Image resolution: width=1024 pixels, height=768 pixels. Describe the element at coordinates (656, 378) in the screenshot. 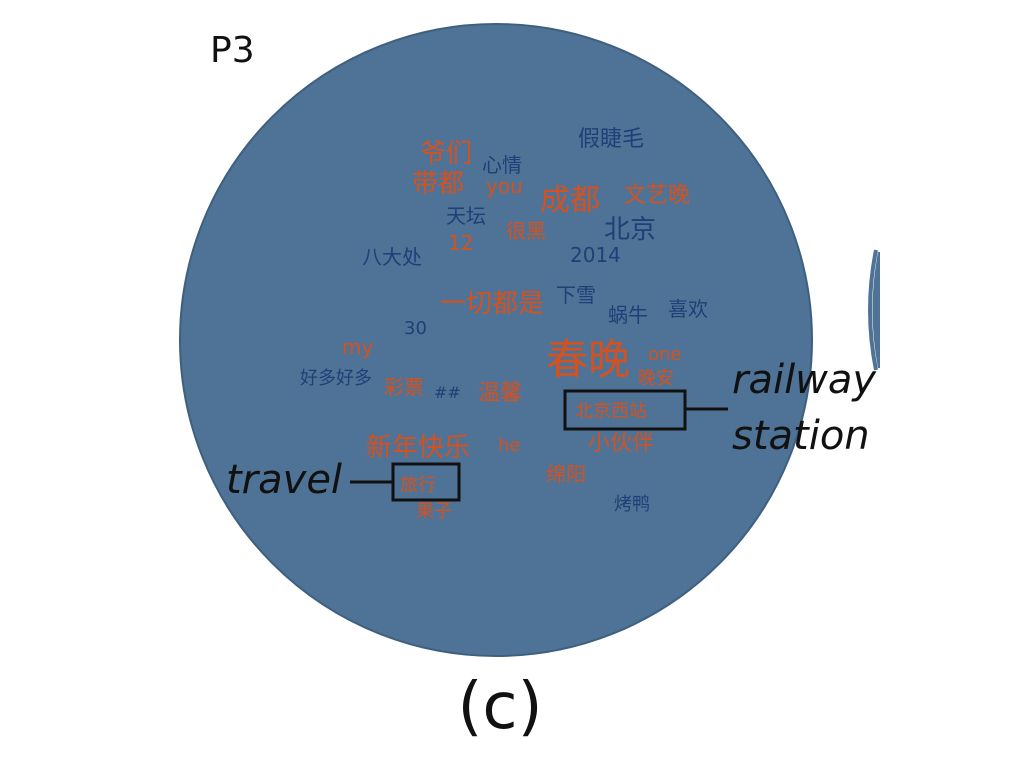

I see `word-item: 晚安` at that location.